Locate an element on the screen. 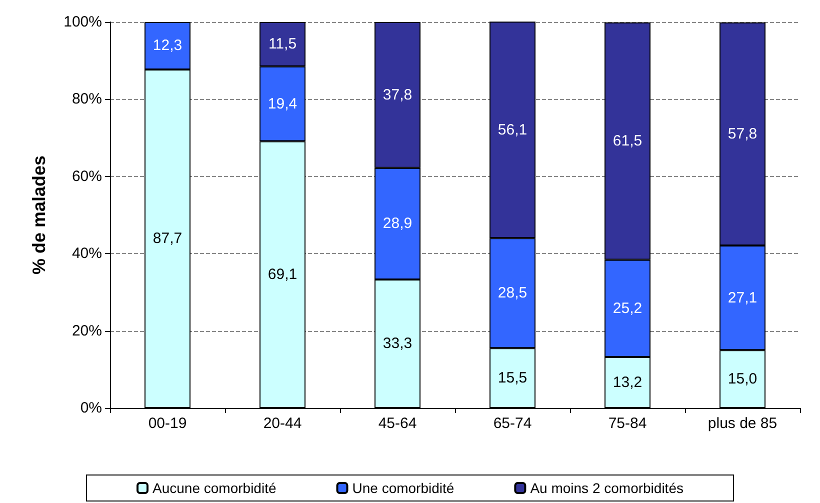 Image resolution: width=820 pixels, height=503 pixels. legend-label: Au moins 2 comorbidités is located at coordinates (607, 488).